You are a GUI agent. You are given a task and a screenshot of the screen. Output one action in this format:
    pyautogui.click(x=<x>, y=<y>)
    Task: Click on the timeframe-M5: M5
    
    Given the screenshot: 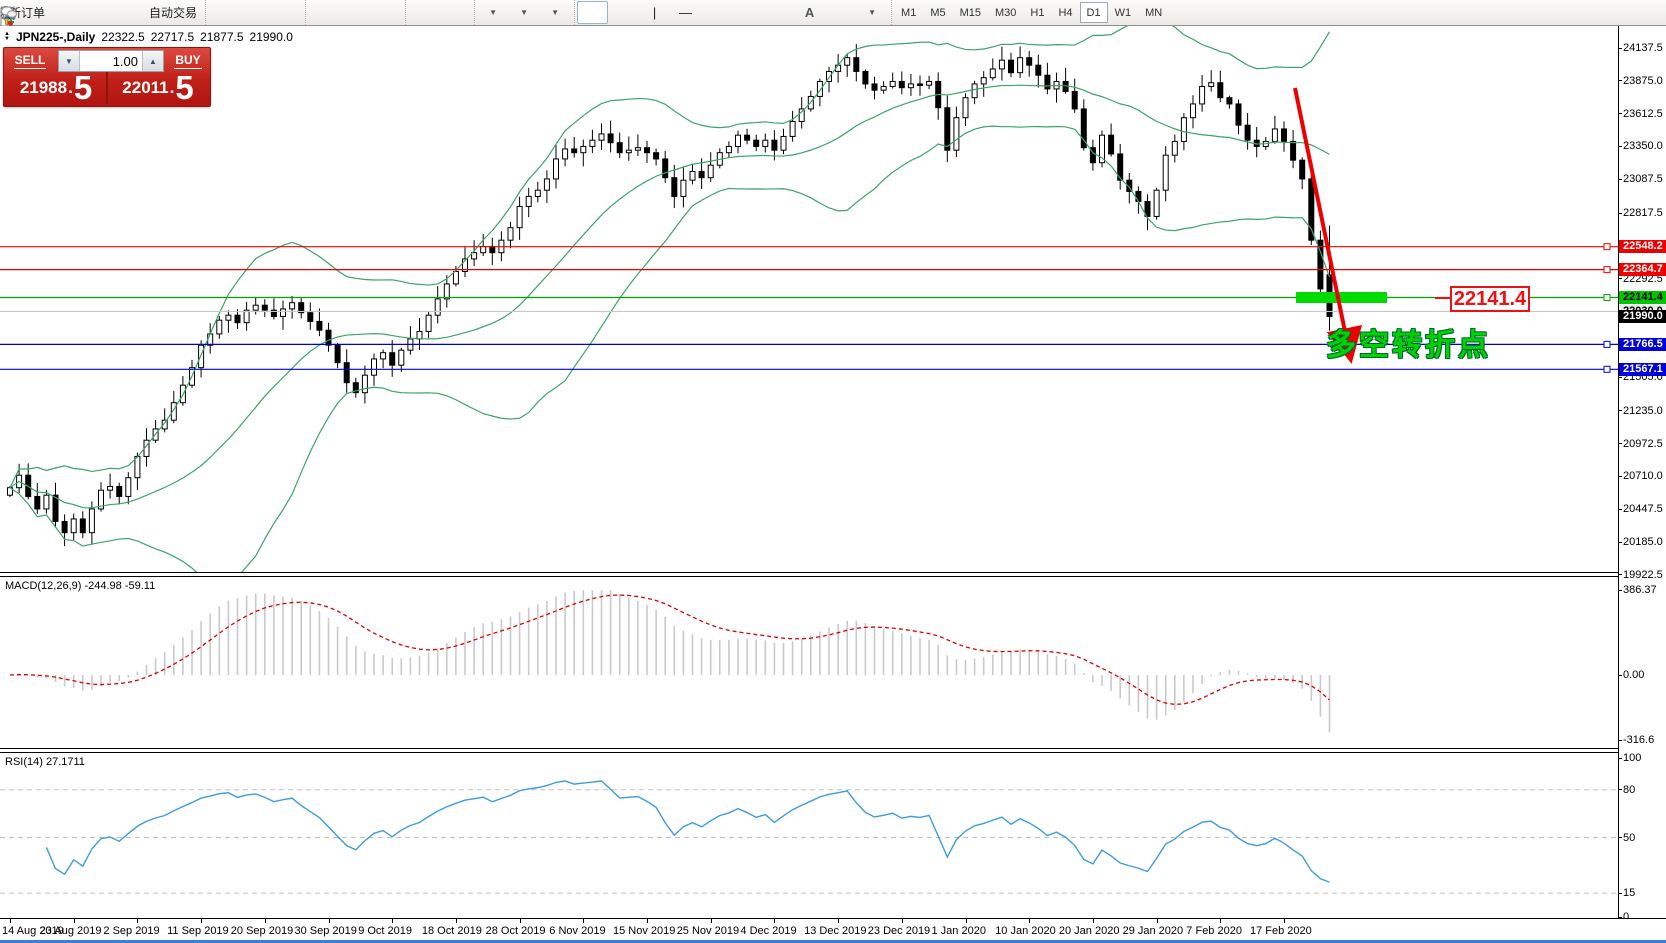 What is the action you would take?
    pyautogui.click(x=938, y=12)
    